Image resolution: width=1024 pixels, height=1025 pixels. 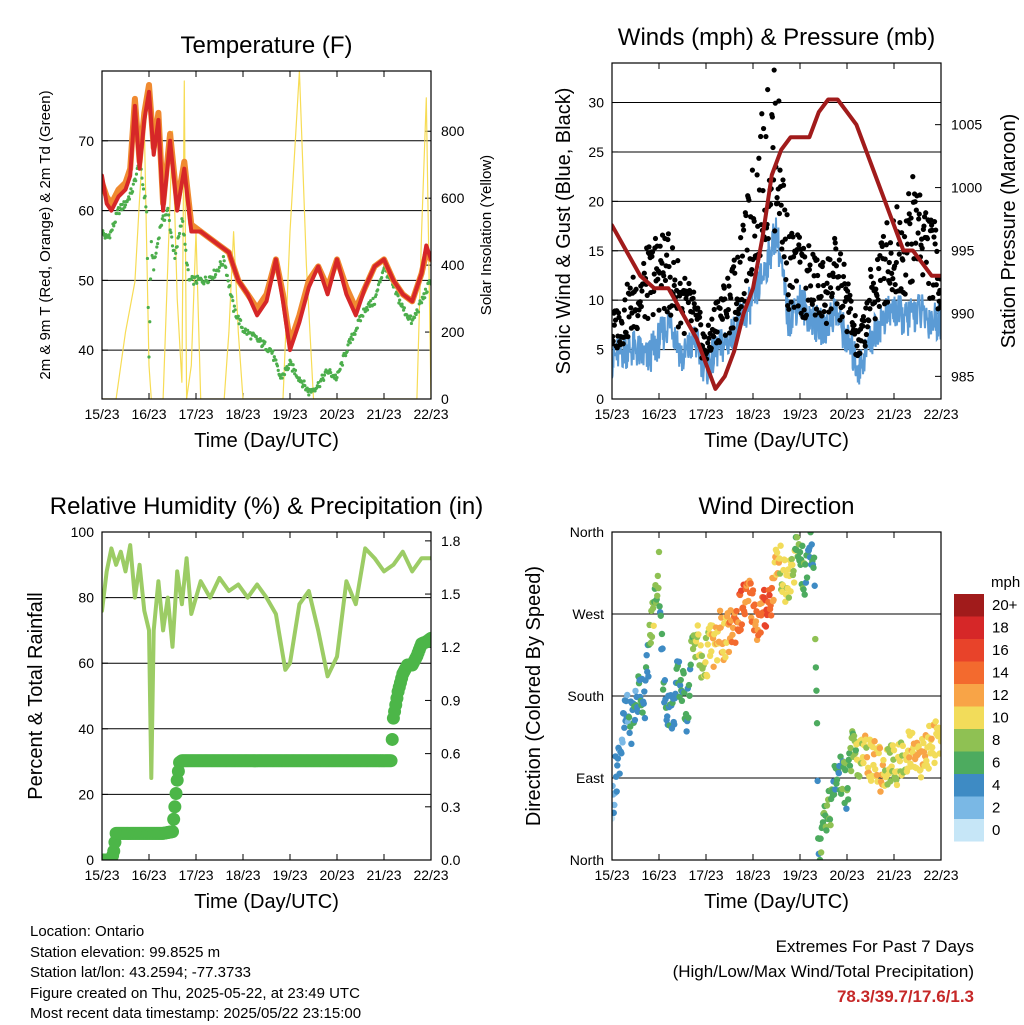 What do you see at coordinates (823, 971) in the screenshot?
I see `extremes-subheading: (High/Low/Max Wind/Total Precipitation)` at bounding box center [823, 971].